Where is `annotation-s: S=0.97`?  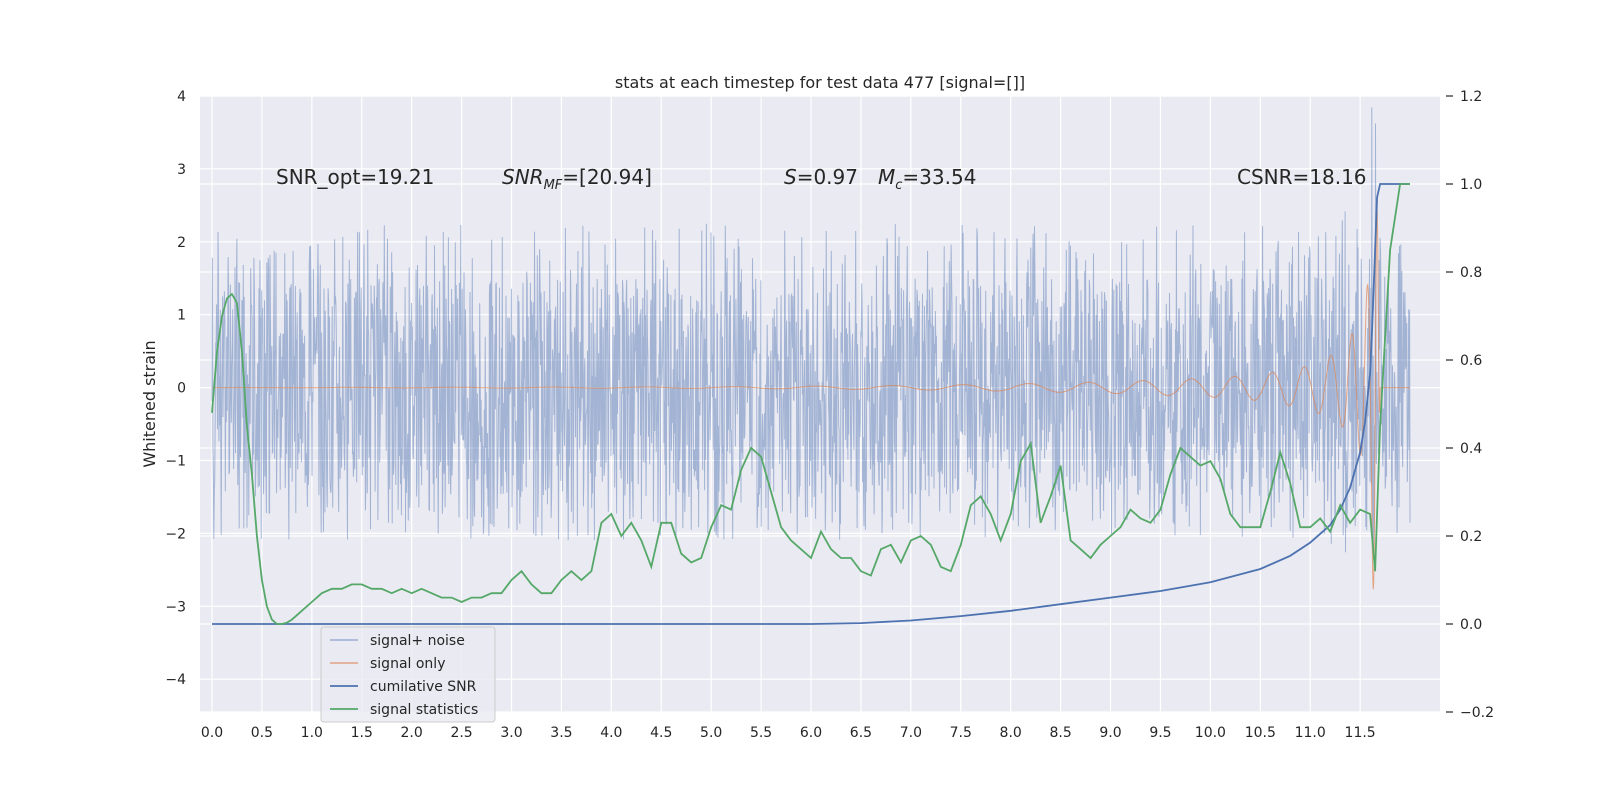 annotation-s: S=0.97 is located at coordinates (821, 177).